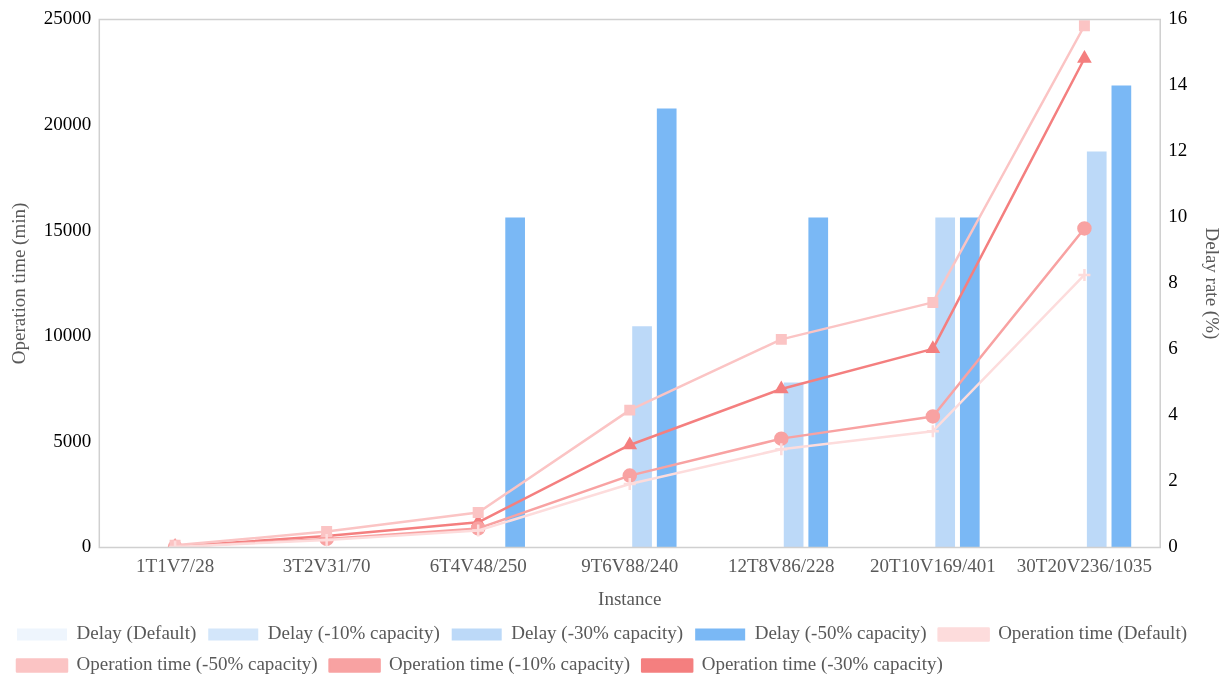 This screenshot has height=685, width=1231. Describe the element at coordinates (1178, 216) in the screenshot. I see `y2-tick-label: 10` at that location.